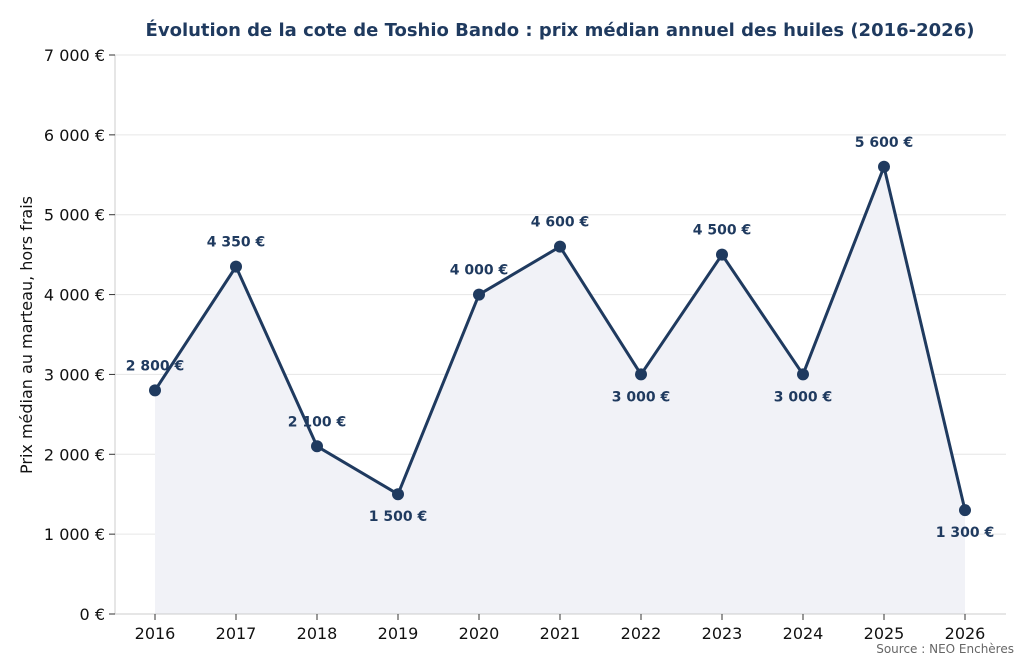  What do you see at coordinates (641, 633) in the screenshot?
I see `x-tick-label: 2022` at bounding box center [641, 633].